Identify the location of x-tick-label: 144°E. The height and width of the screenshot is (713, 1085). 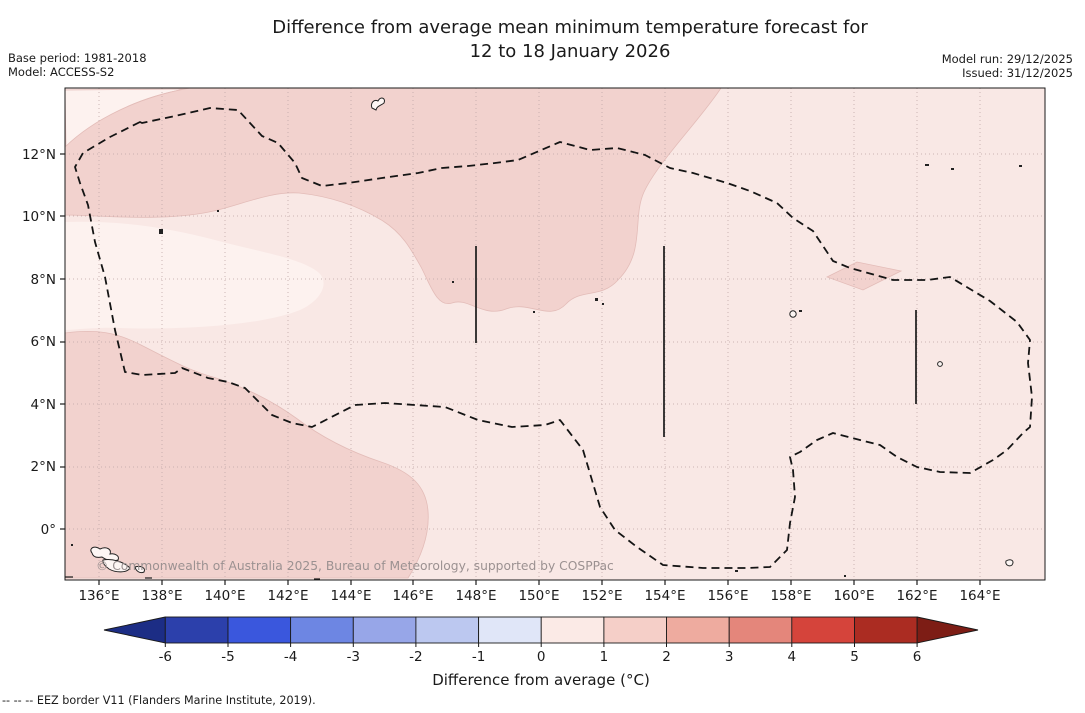
(350, 596).